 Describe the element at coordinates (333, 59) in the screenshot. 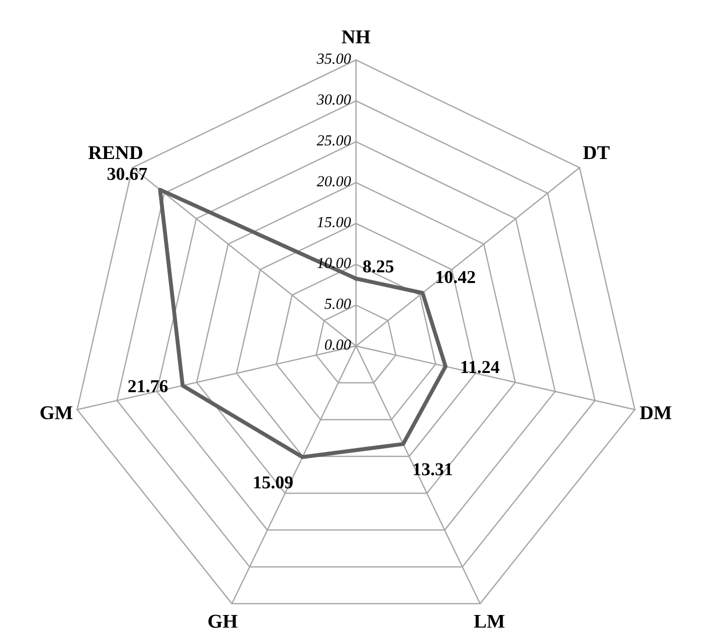

I see `y-tick-label: 35.00` at that location.